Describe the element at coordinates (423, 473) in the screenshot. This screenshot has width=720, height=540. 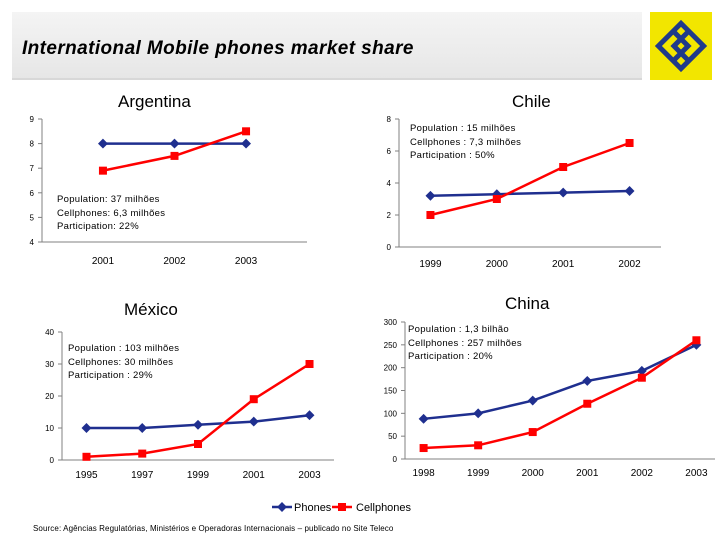
I see `x-tick-label: 1998` at that location.